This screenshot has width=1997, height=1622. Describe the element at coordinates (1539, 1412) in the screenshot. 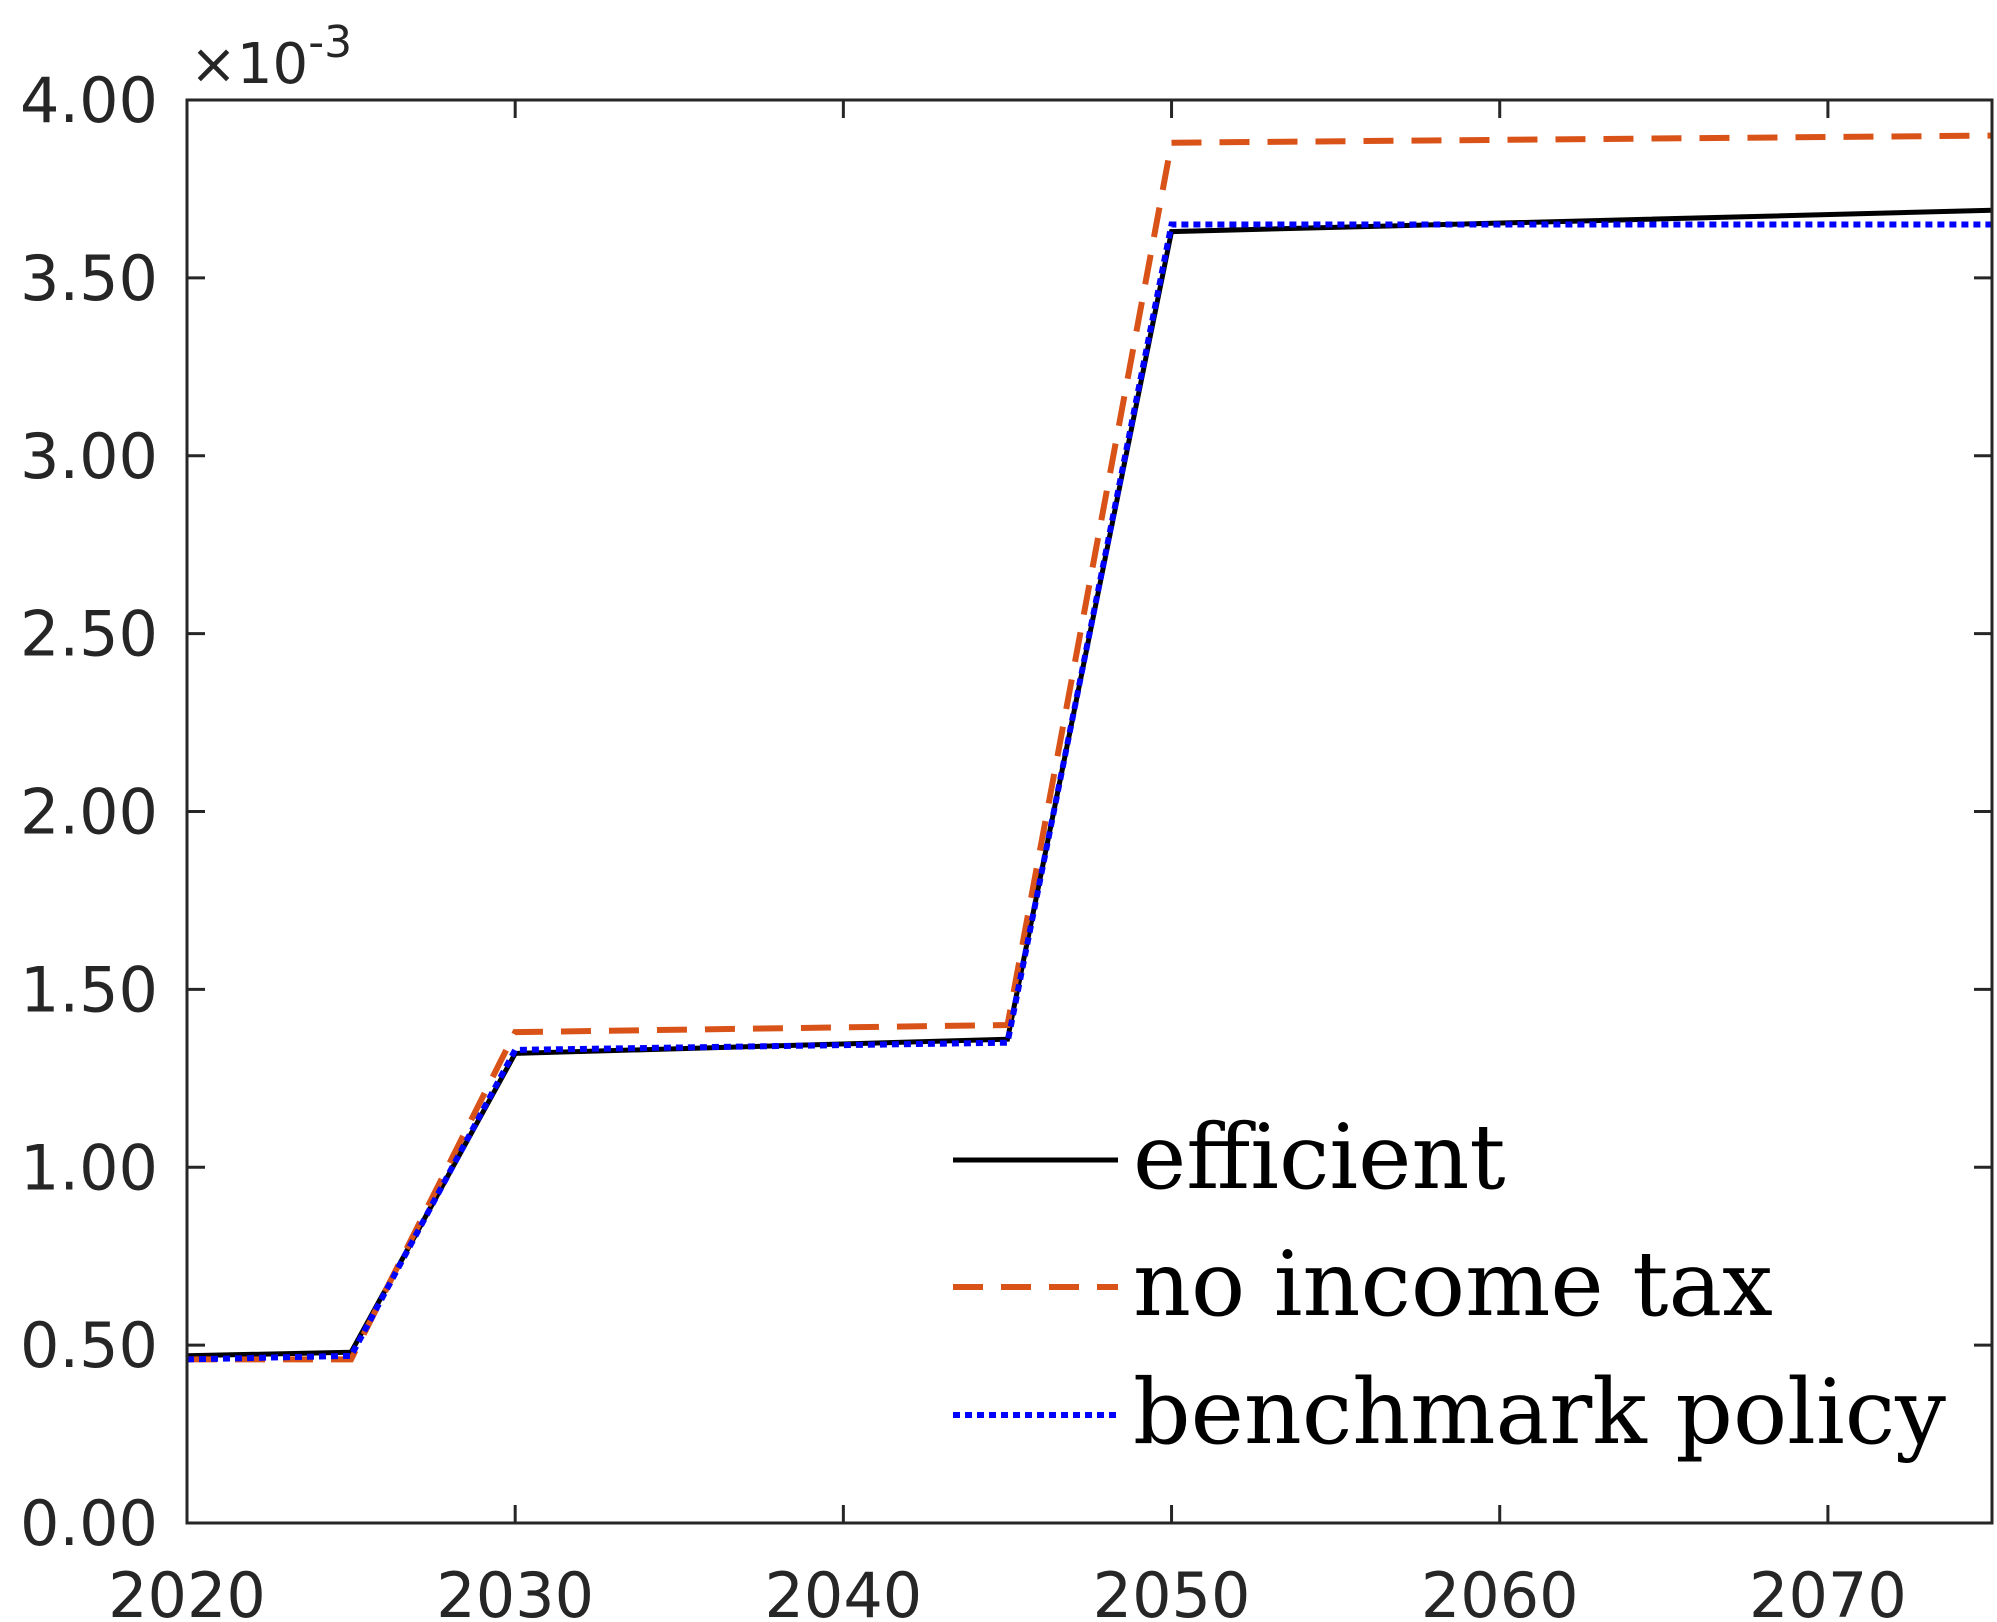

I see `legend-label-3: benchmark policy` at that location.